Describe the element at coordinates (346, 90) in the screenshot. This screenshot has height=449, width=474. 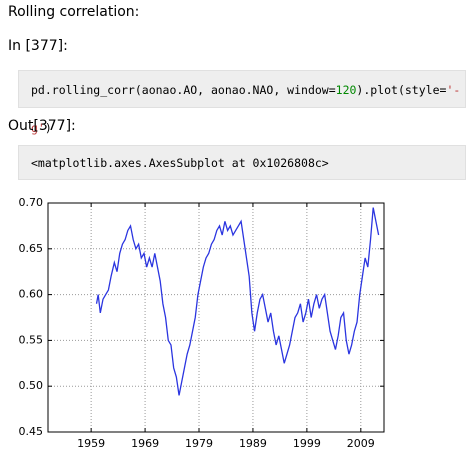
I see `code-number: 120` at that location.